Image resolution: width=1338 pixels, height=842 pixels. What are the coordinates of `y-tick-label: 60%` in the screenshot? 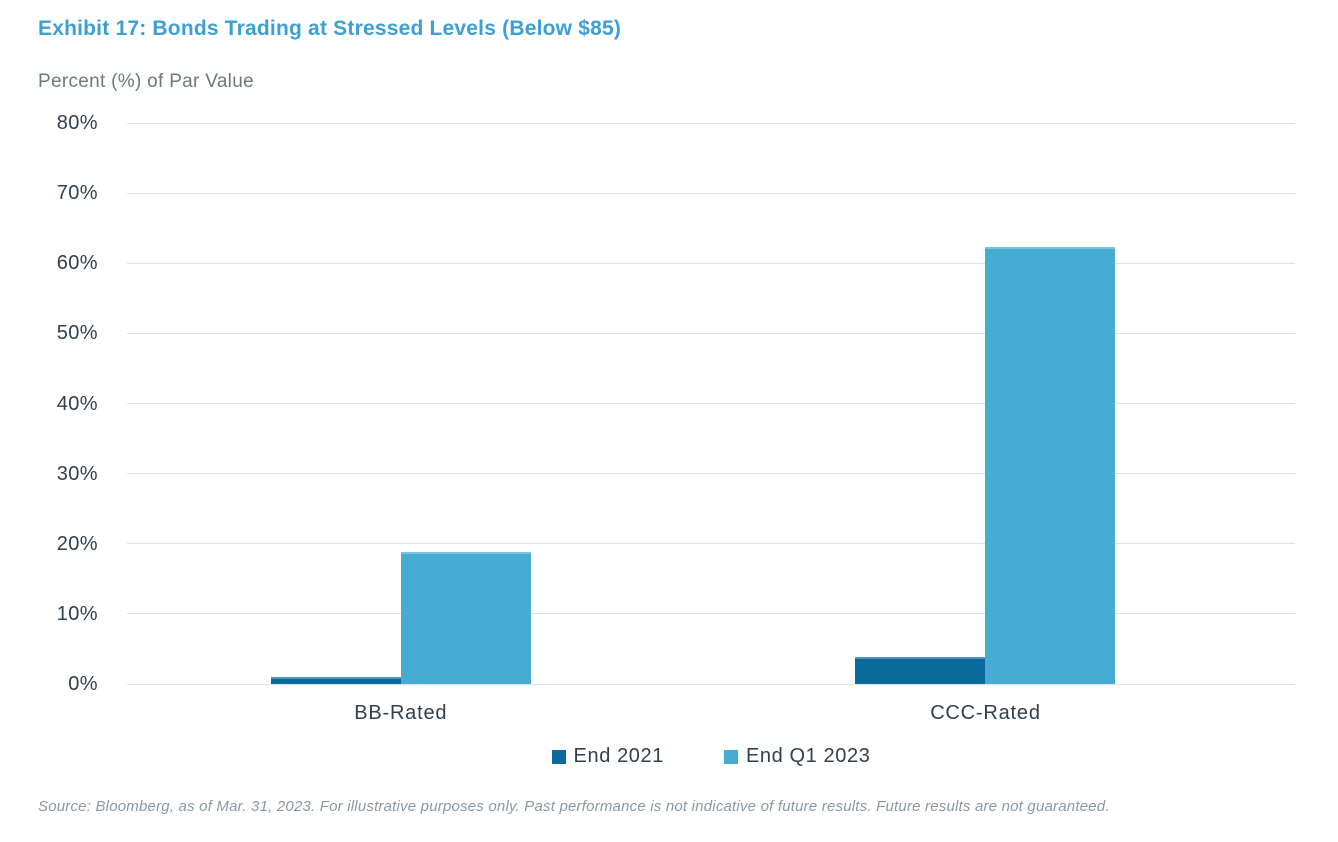 It's located at (77, 263).